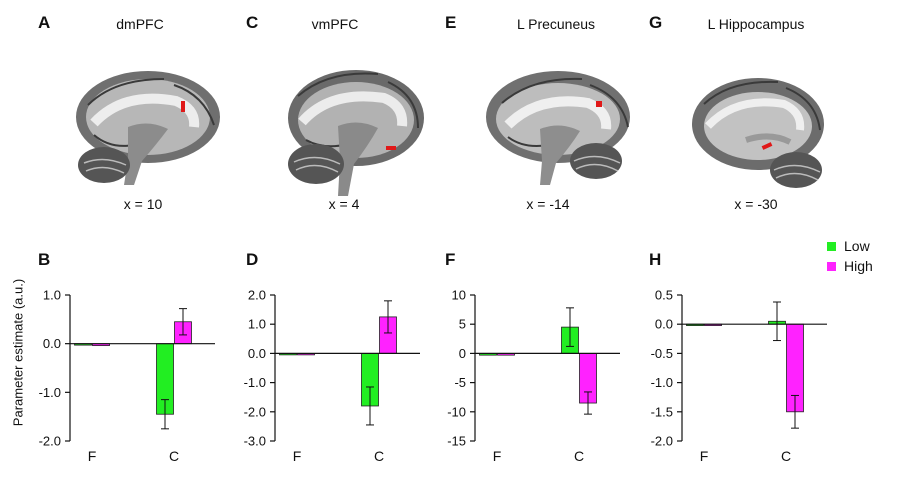 This screenshot has height=480, width=900. Describe the element at coordinates (857, 246) in the screenshot. I see `legend-label-low: Low` at that location.